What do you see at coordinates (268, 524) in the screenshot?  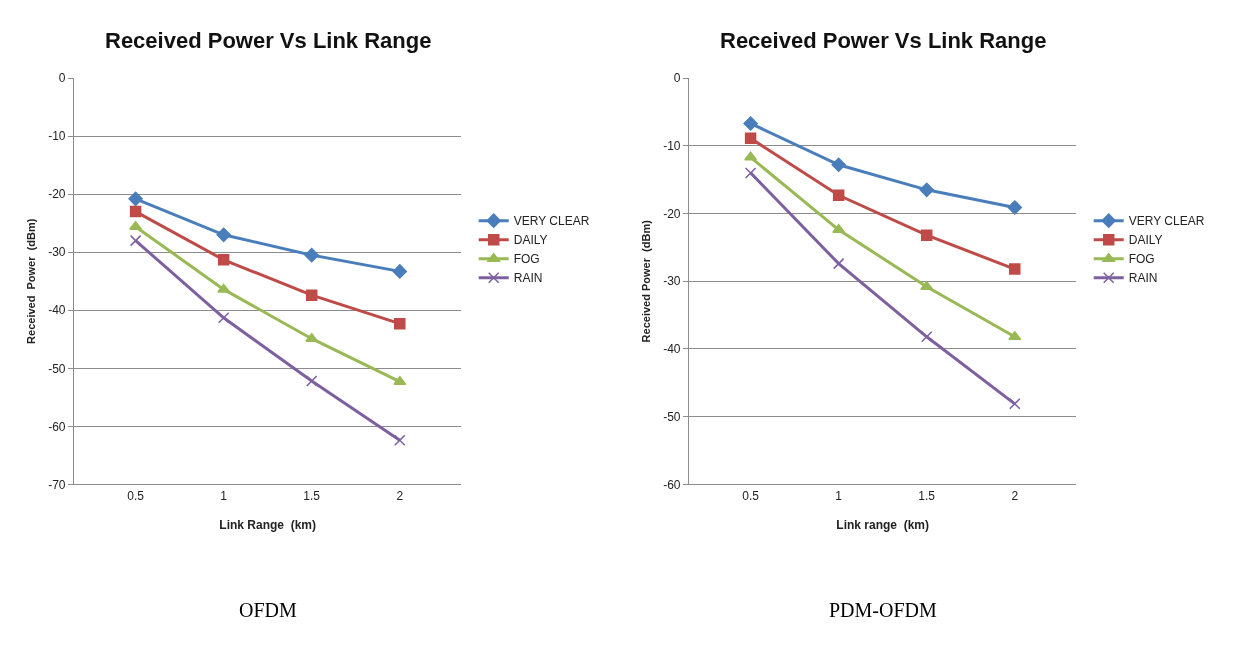 I see `x-axis-title: Link Range (km)` at bounding box center [268, 524].